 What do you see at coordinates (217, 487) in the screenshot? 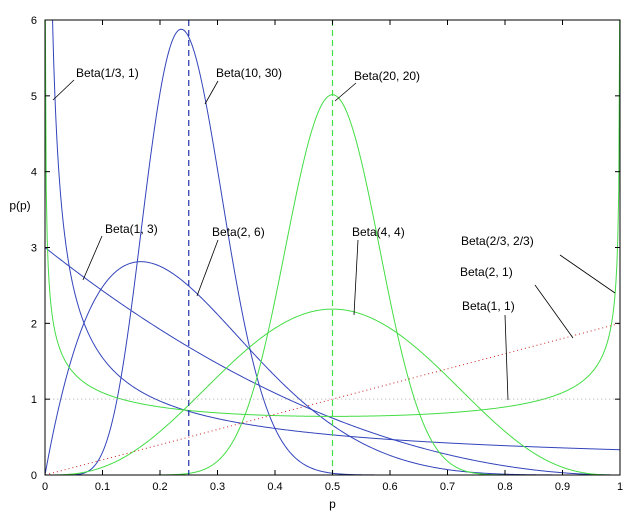
I see `x-tick-label: 0.3` at bounding box center [217, 487].